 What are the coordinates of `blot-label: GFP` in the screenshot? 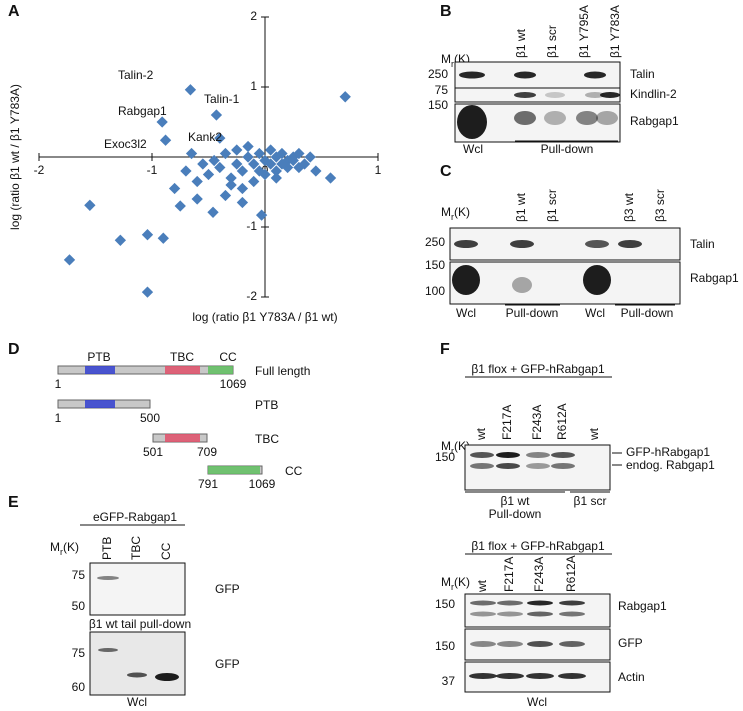 It's located at (227, 589).